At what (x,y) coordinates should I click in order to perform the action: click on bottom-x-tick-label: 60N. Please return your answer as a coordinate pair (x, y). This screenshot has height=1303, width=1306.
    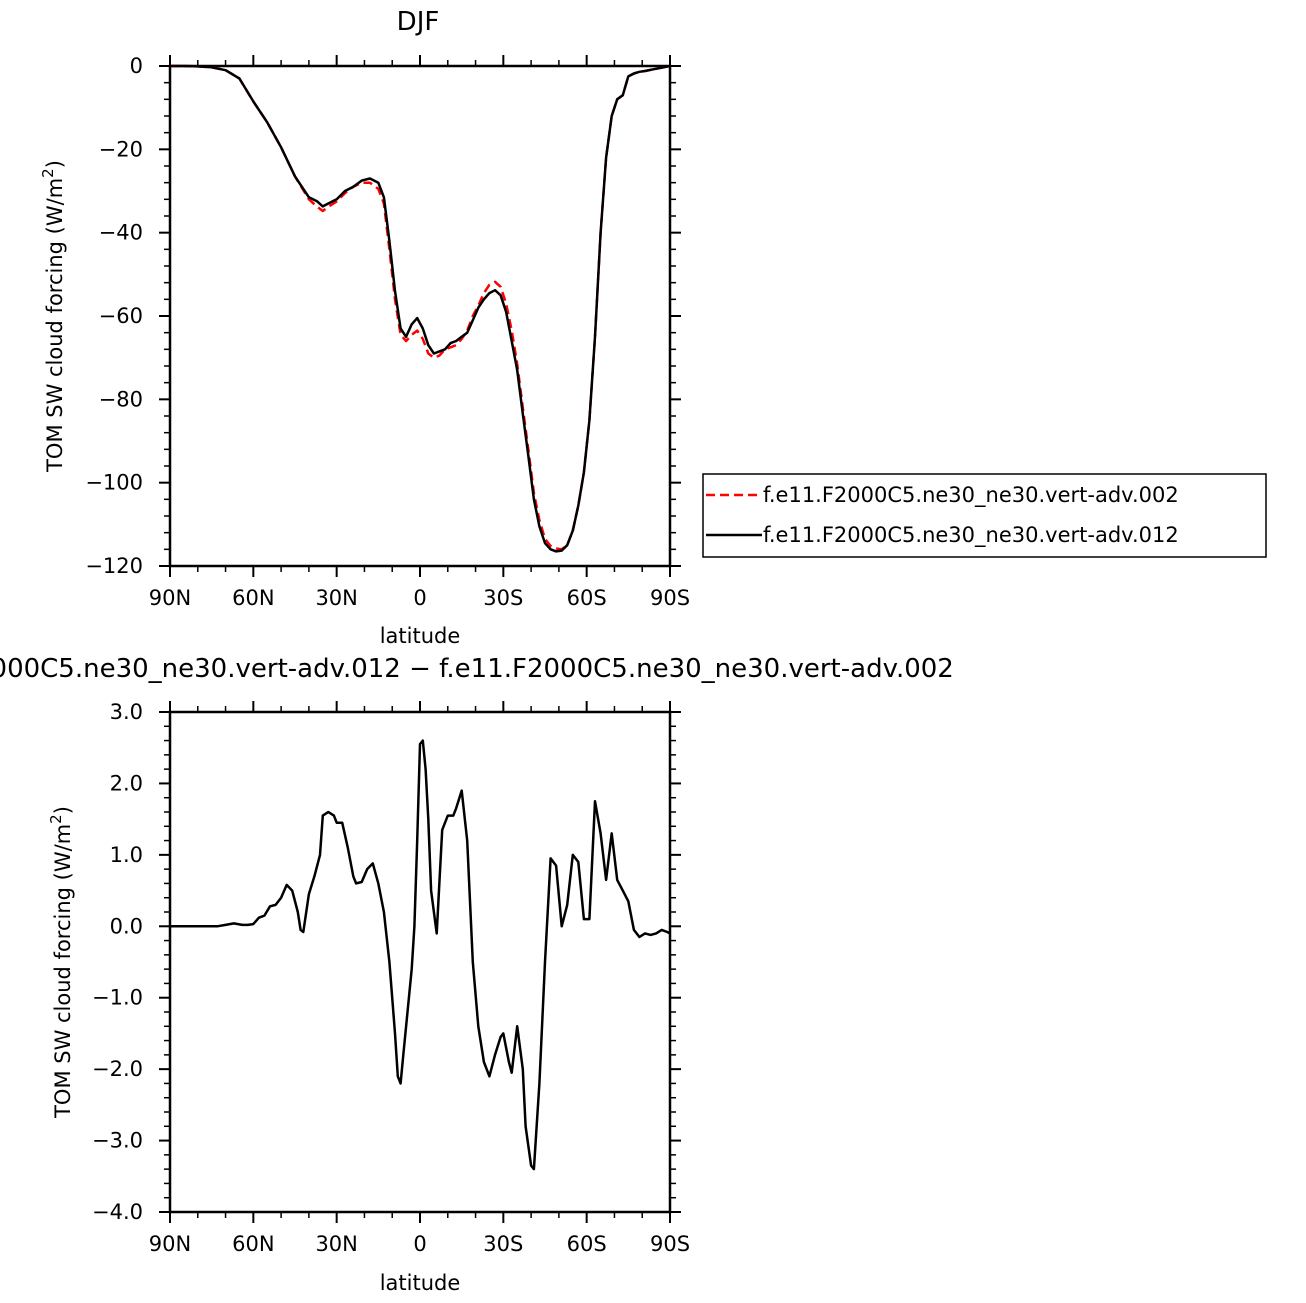
    Looking at the image, I should click on (253, 1244).